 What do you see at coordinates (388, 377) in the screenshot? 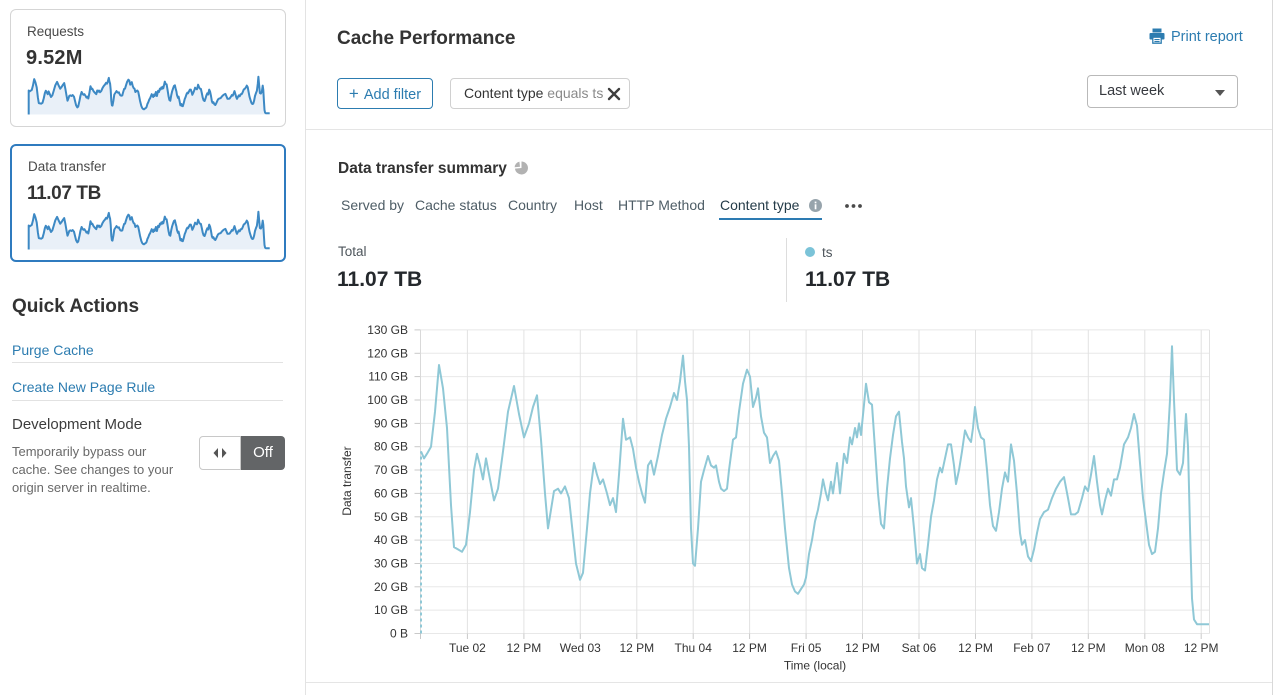
I see `svg-text: 110 GB` at bounding box center [388, 377].